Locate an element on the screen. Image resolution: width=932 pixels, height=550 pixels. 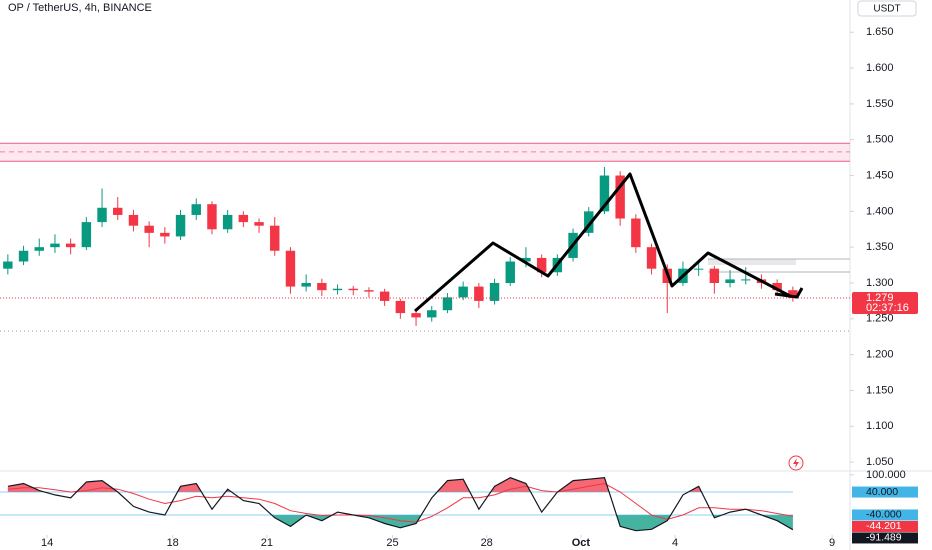
x-tick-label: 25 is located at coordinates (392, 543).